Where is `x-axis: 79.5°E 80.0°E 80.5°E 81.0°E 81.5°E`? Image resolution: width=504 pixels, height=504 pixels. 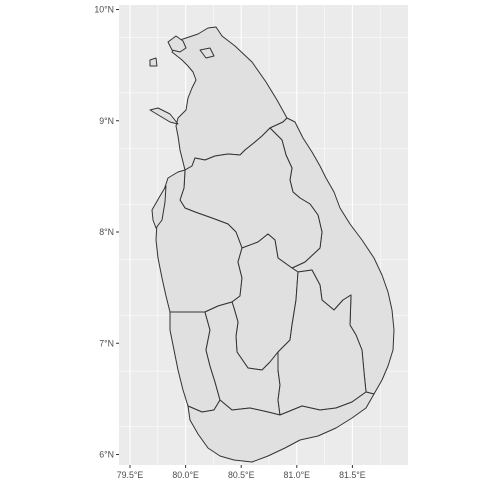
x-axis: 79.5°E 80.0°E 80.5°E 81.0°E 81.5°E is located at coordinates (241, 472).